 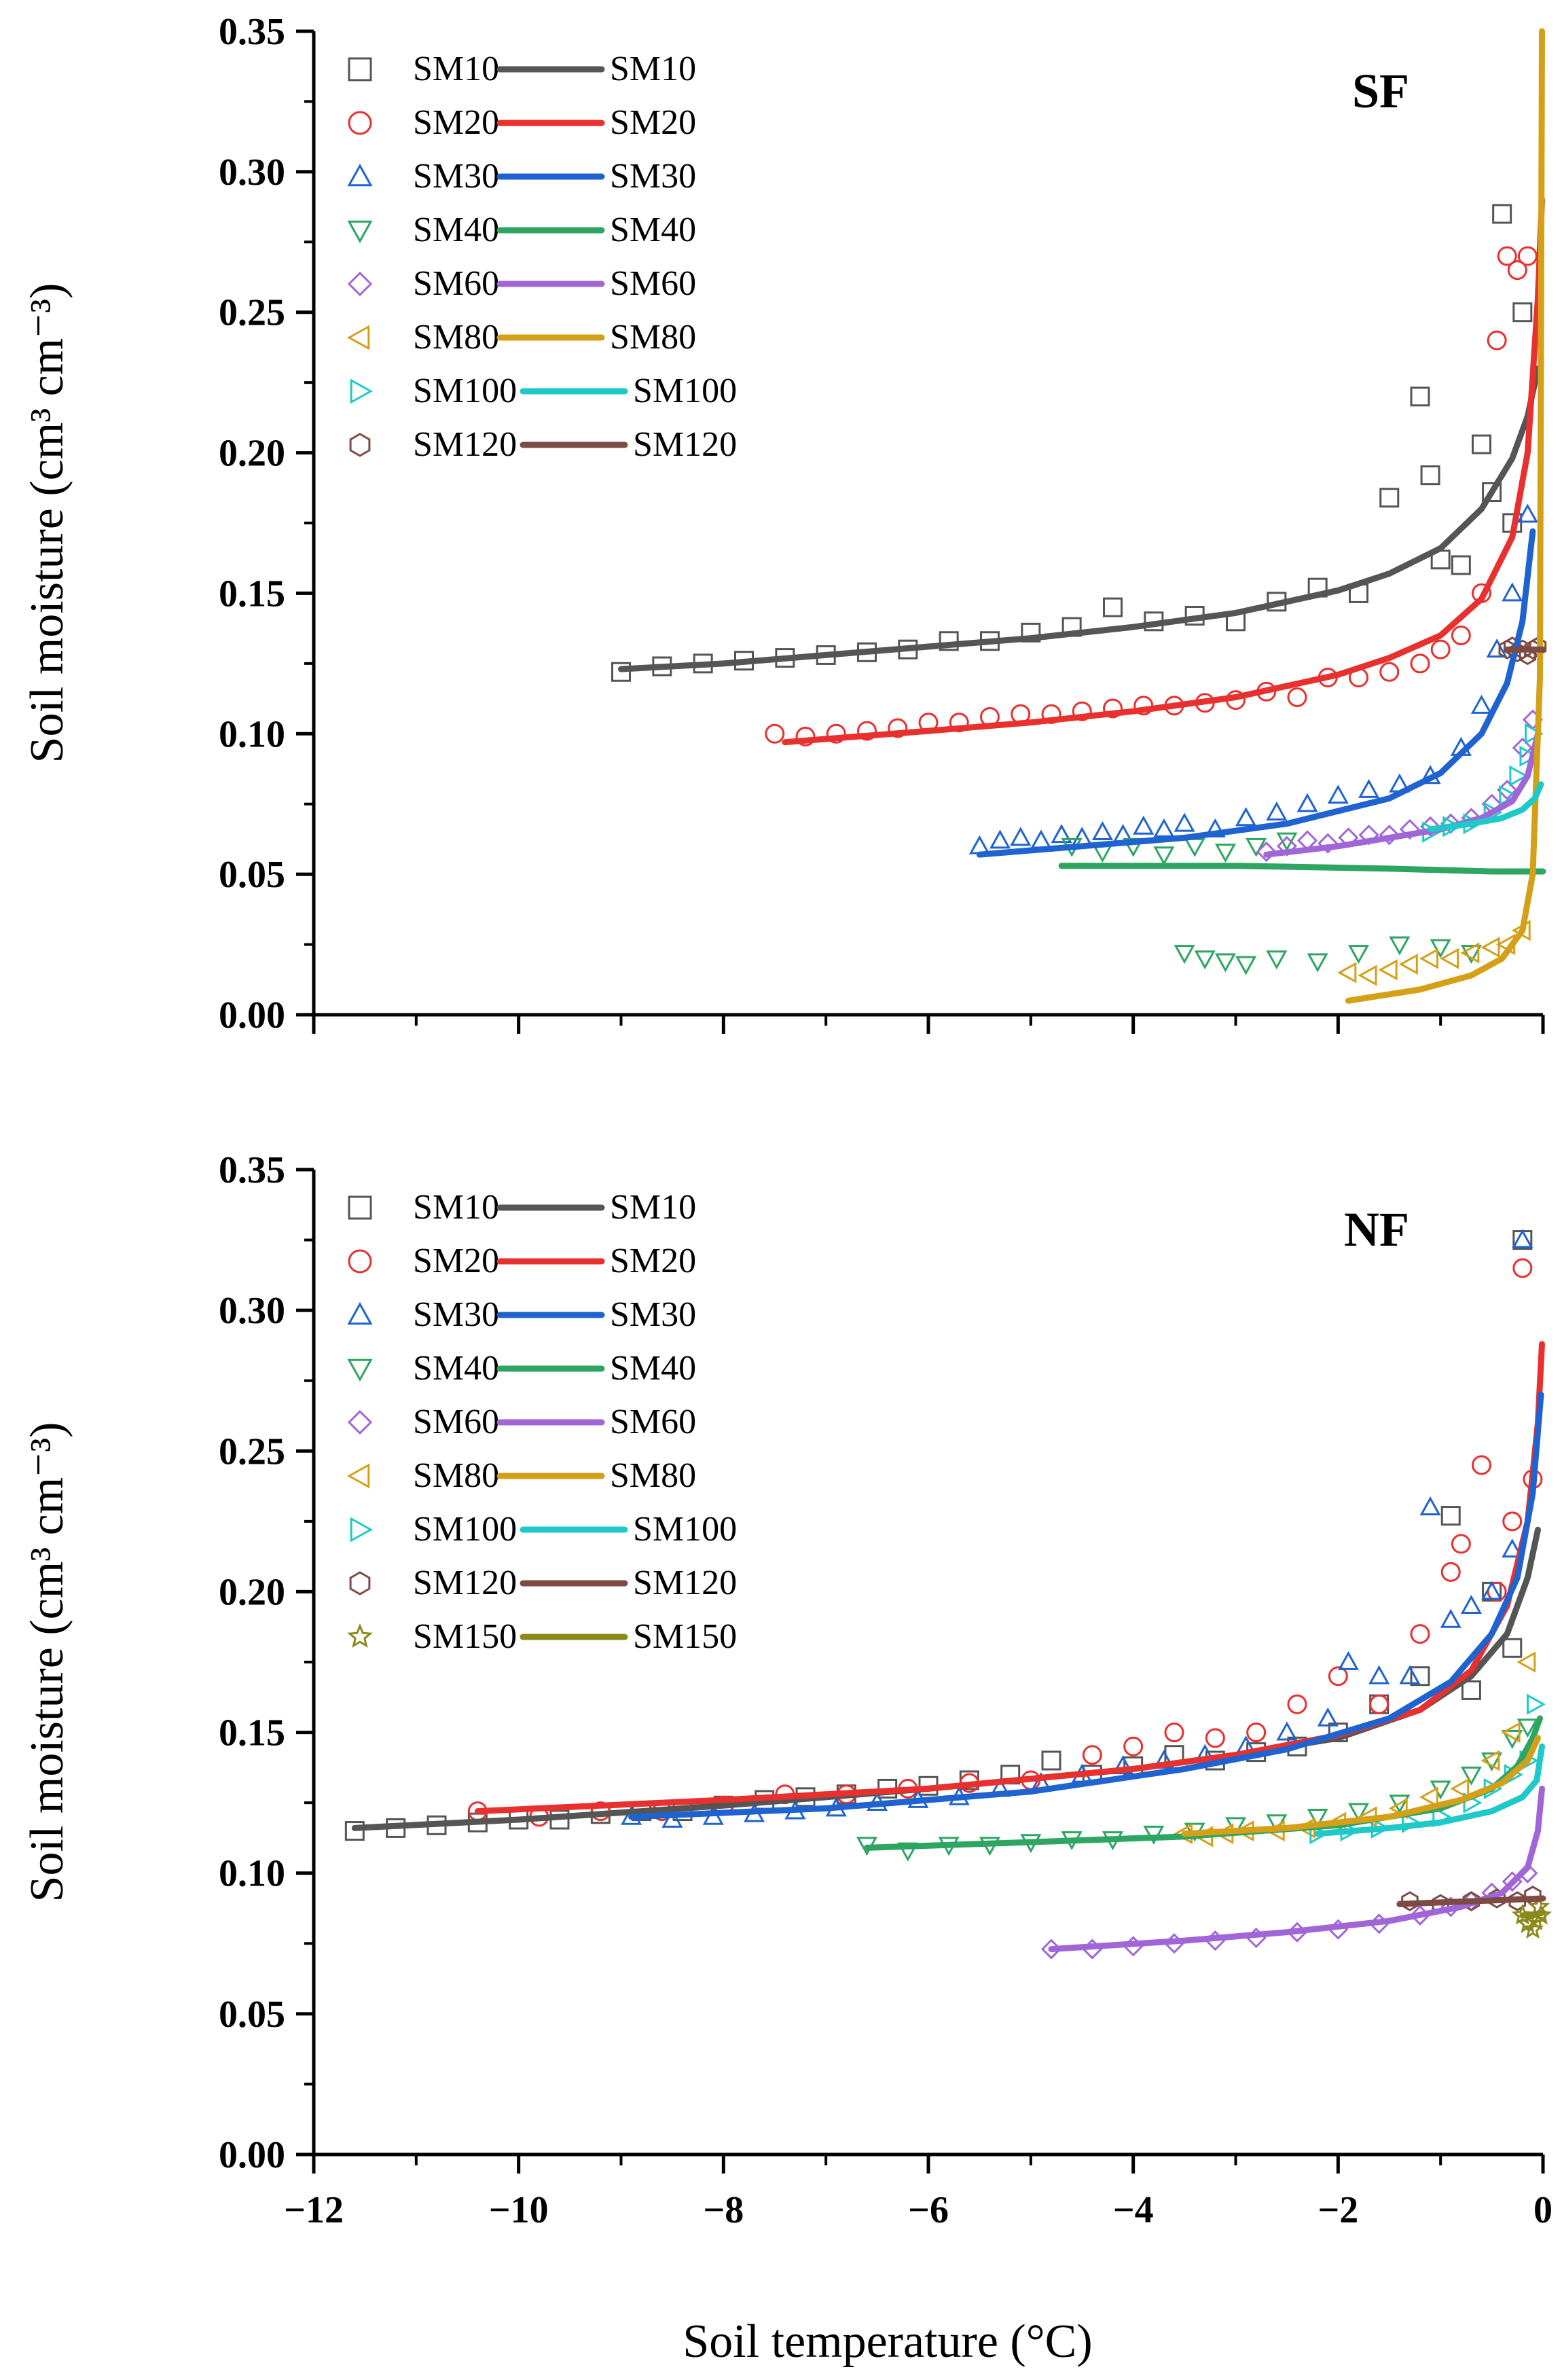 What do you see at coordinates (252, 1311) in the screenshot?
I see `y-tick-label: 0.30` at bounding box center [252, 1311].